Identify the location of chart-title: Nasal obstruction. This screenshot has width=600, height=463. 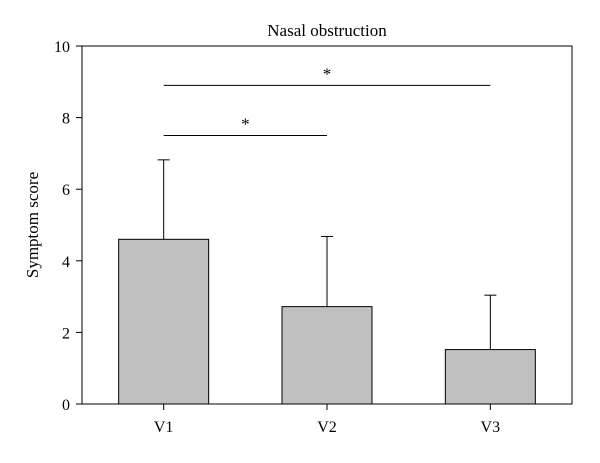
(327, 30).